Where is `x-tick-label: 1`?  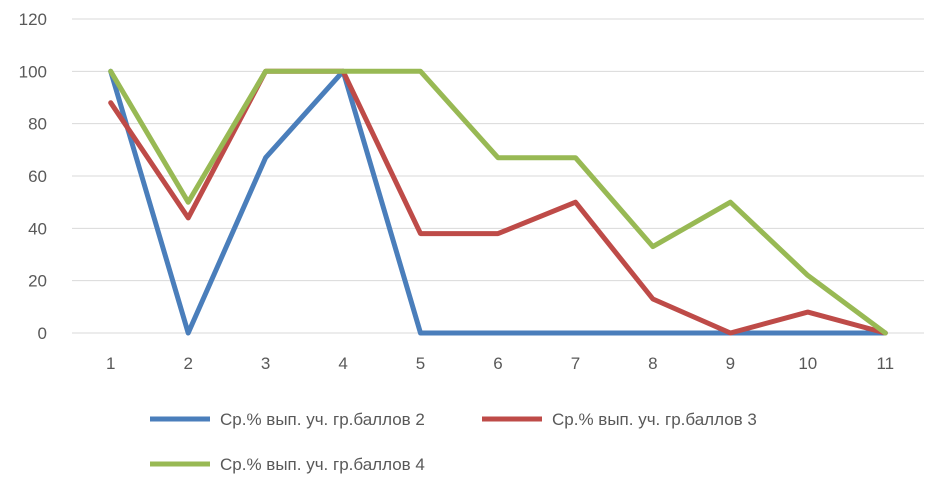 x-tick-label: 1 is located at coordinates (110, 363).